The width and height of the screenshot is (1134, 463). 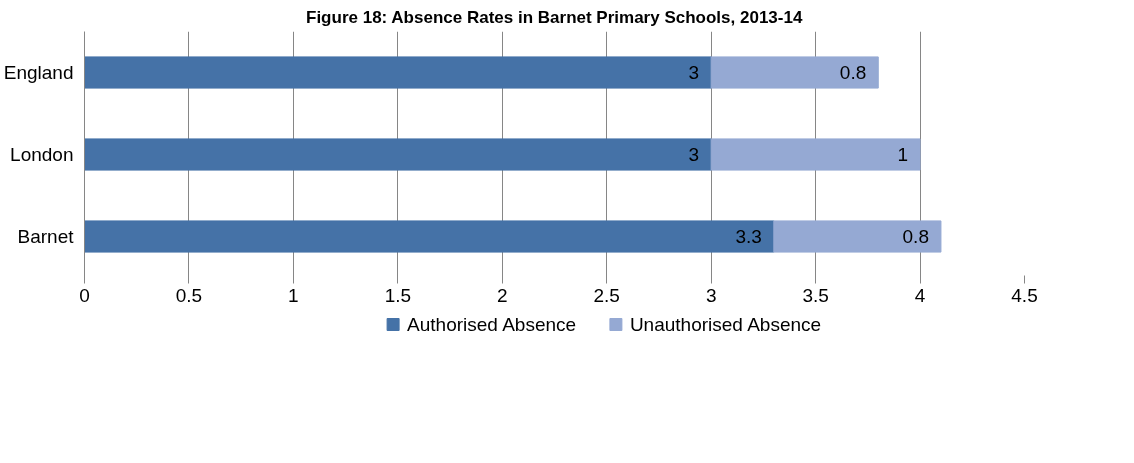 I want to click on y-tick-label: Barnet, so click(x=46, y=236).